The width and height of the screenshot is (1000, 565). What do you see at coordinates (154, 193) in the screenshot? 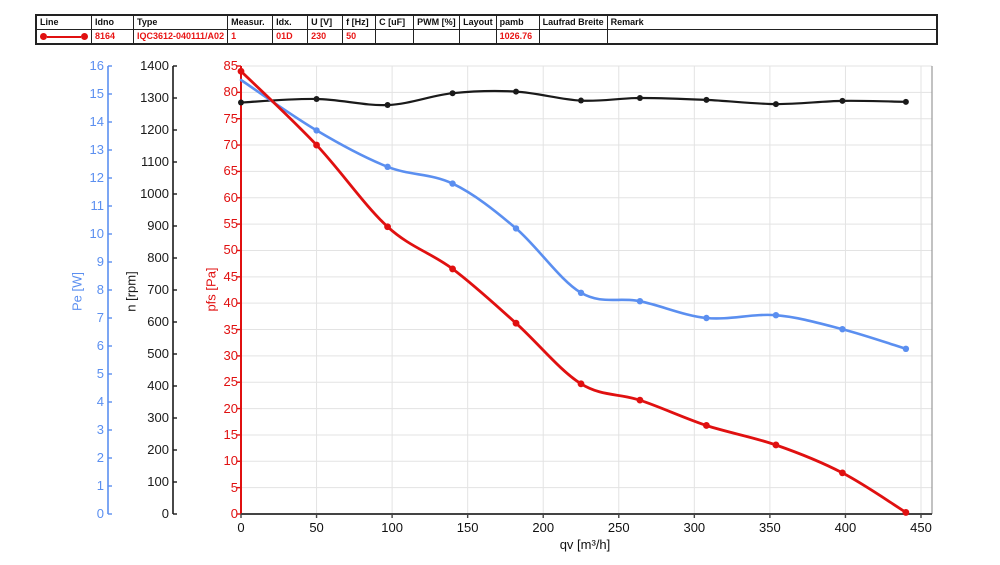
I see `n-tick-label: 1000` at bounding box center [154, 193].